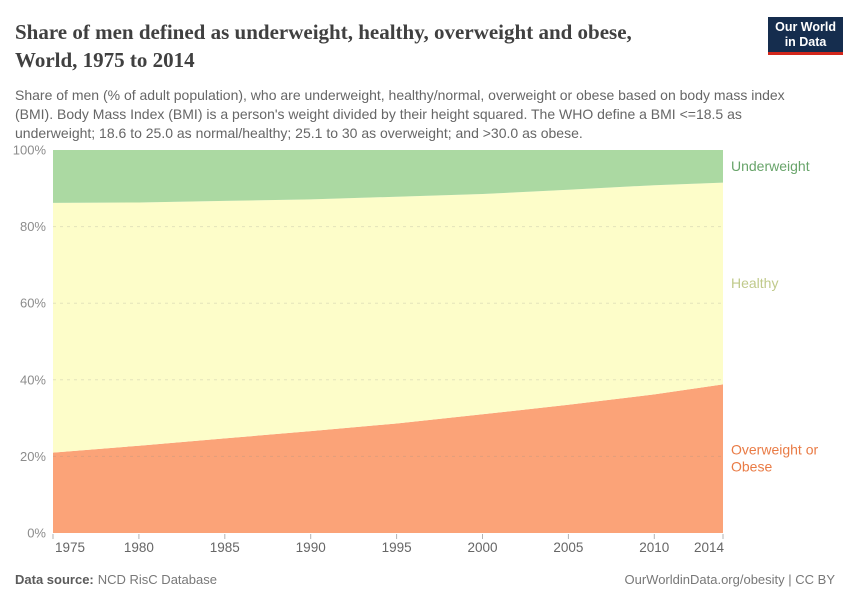  I want to click on series-label-healthy: Healthy, so click(754, 283).